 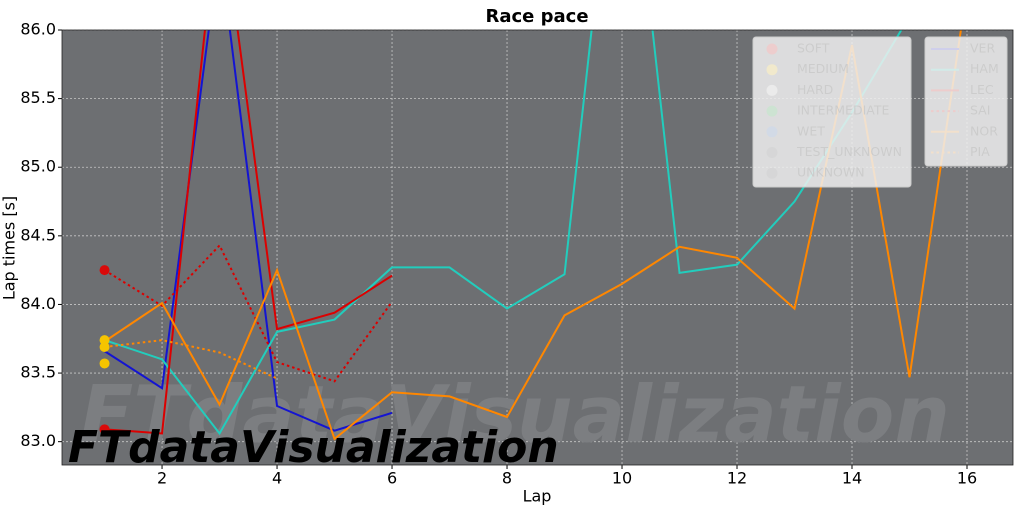 I want to click on x-tick-label: 14, so click(x=852, y=478).